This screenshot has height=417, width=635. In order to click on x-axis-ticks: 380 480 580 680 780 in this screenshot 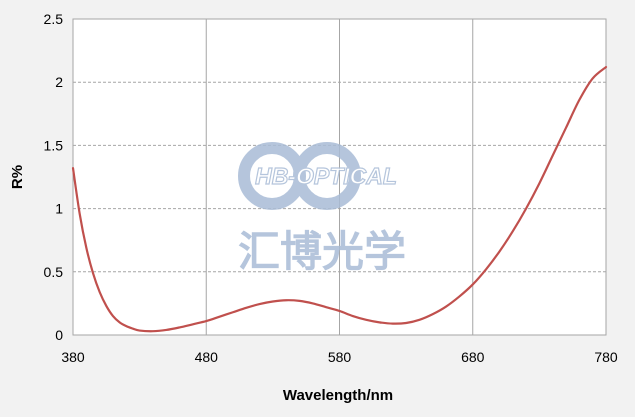, I will do `click(339, 357)`.